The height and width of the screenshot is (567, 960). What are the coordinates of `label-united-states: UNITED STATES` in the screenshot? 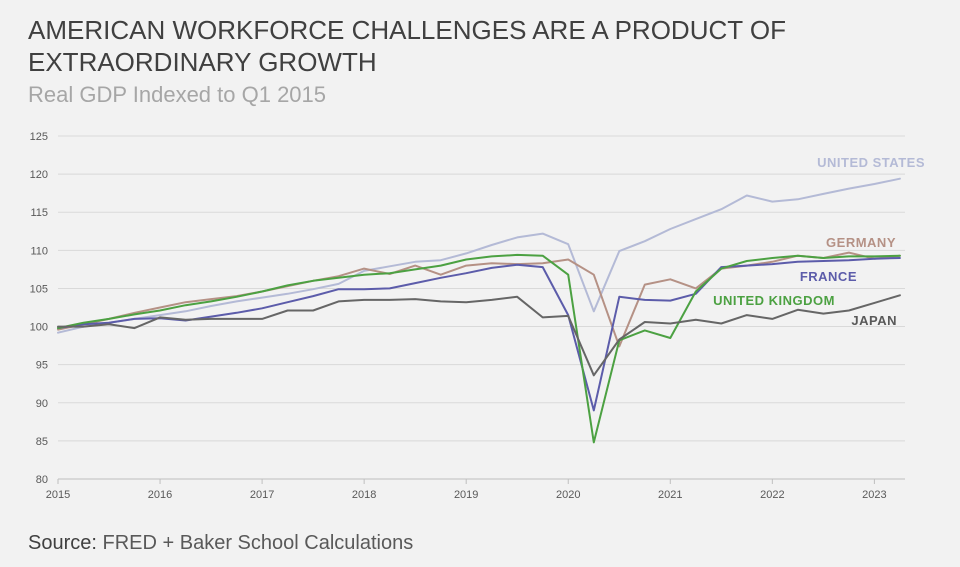 It's located at (871, 162).